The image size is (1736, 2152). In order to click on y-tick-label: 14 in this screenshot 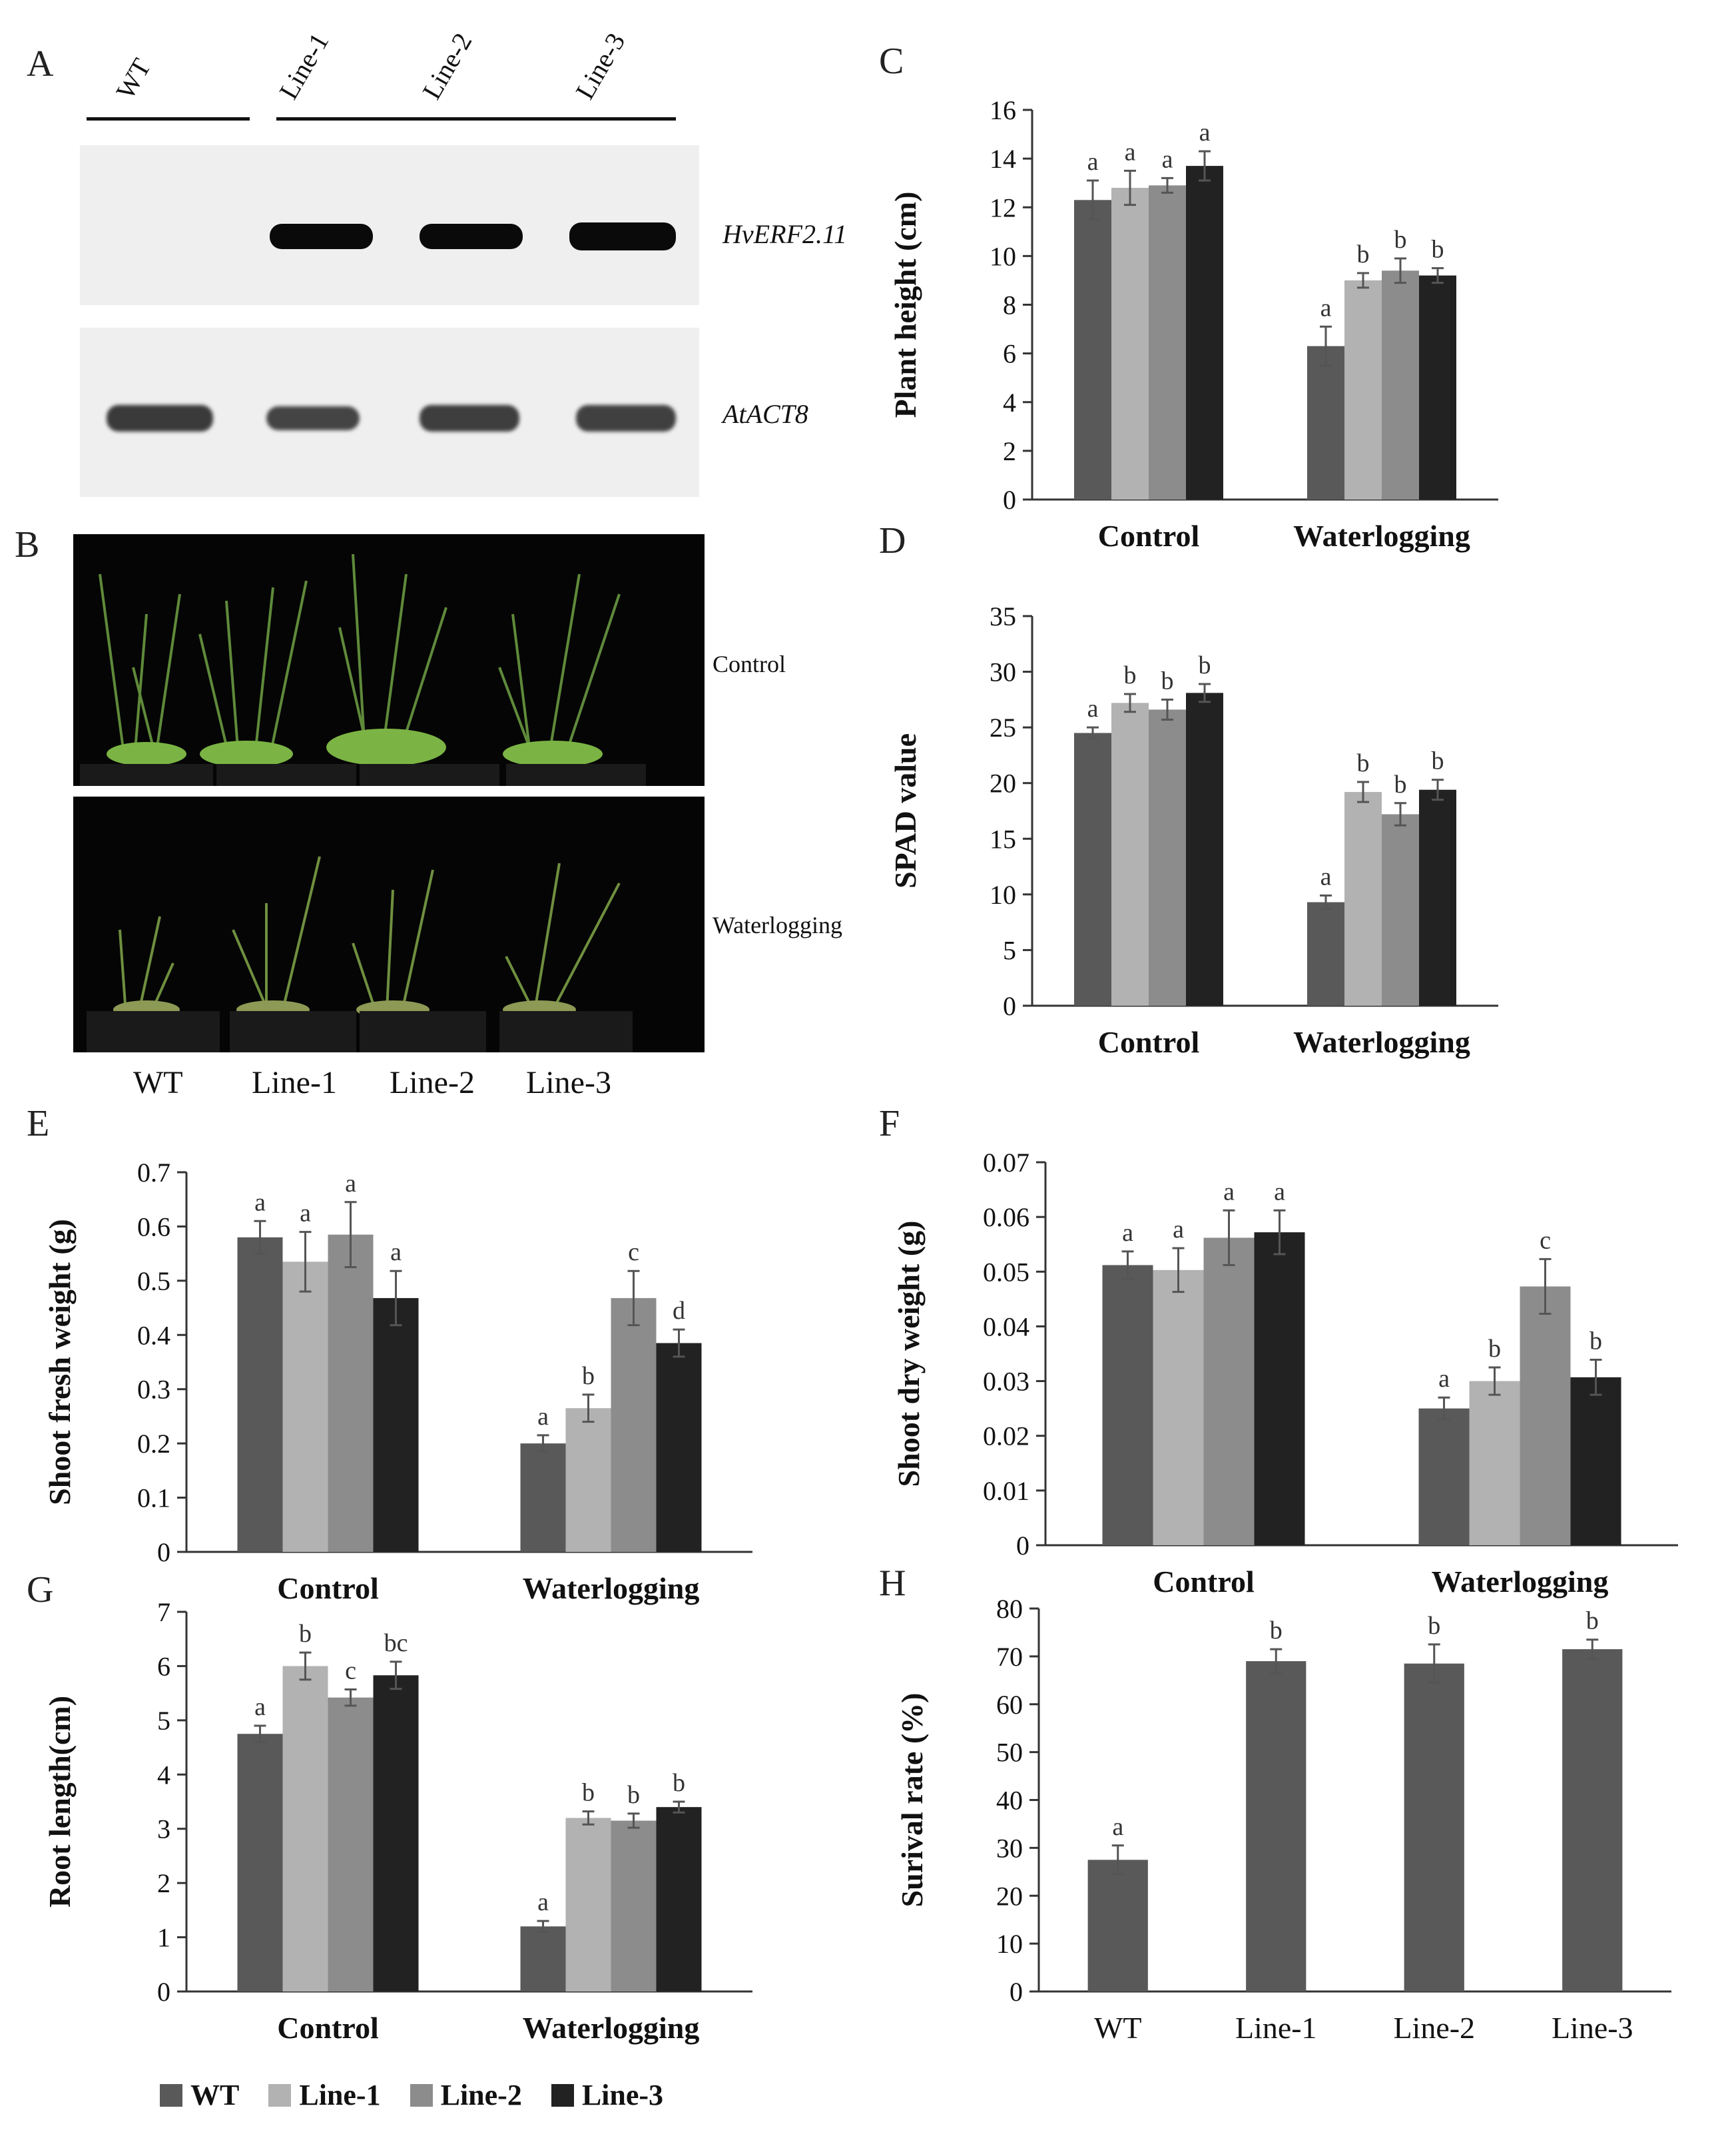, I will do `click(1003, 159)`.